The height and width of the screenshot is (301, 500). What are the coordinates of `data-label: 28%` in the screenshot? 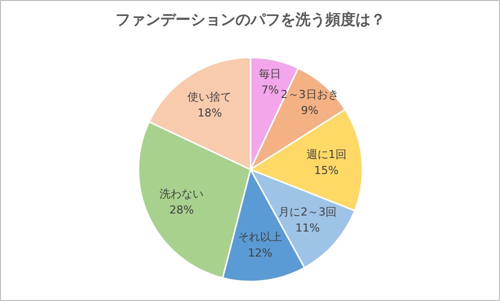 It's located at (181, 209).